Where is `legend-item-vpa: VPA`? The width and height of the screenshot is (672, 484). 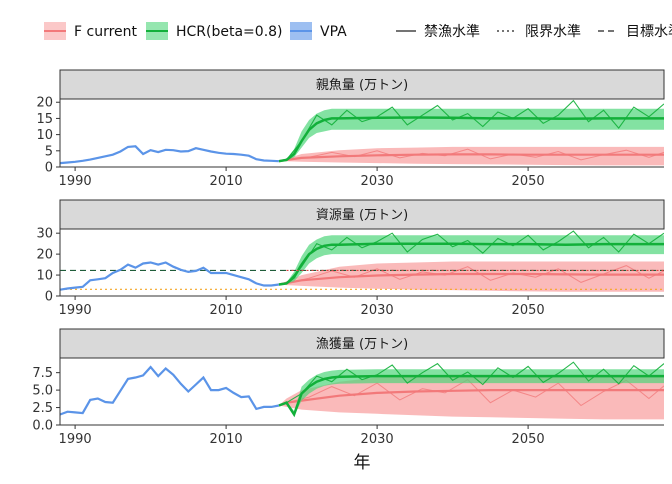
legend-item-vpa: VPA is located at coordinates (318, 31).